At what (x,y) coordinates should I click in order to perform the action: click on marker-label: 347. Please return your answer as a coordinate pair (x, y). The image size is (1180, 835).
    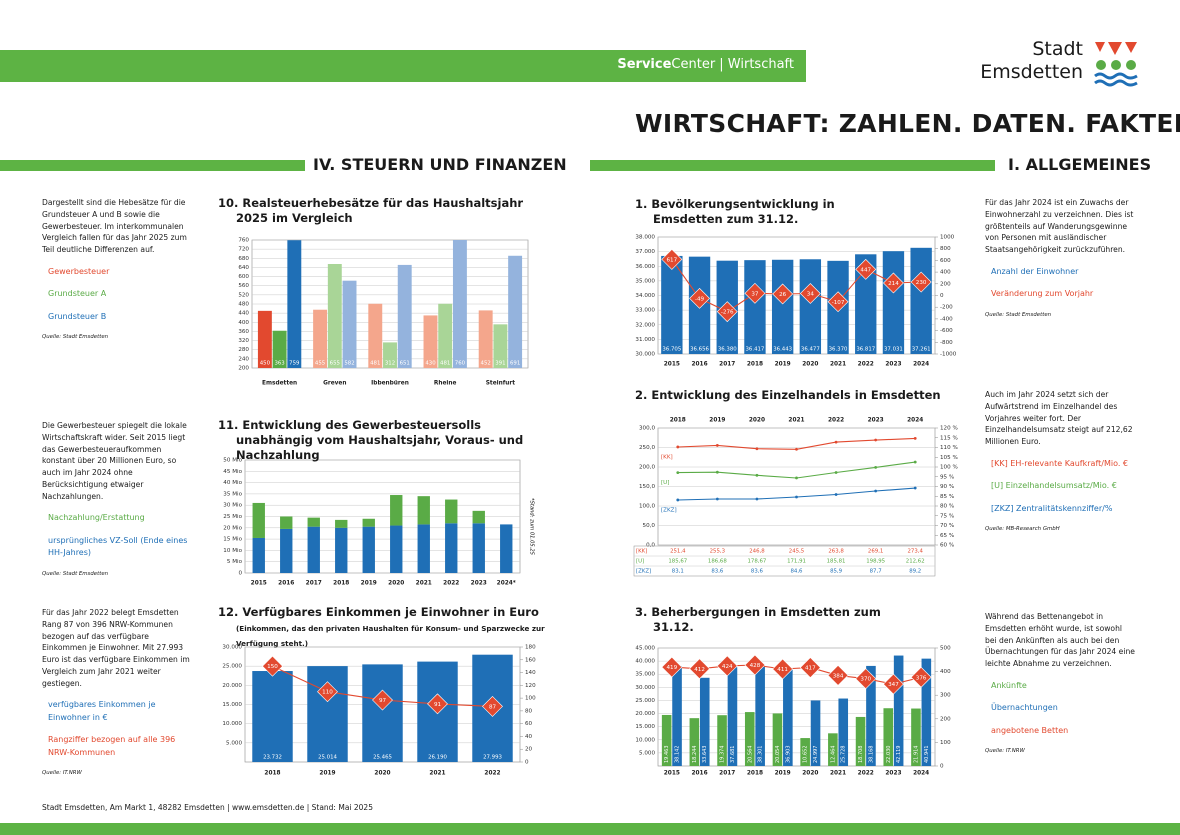
    Looking at the image, I should click on (893, 685).